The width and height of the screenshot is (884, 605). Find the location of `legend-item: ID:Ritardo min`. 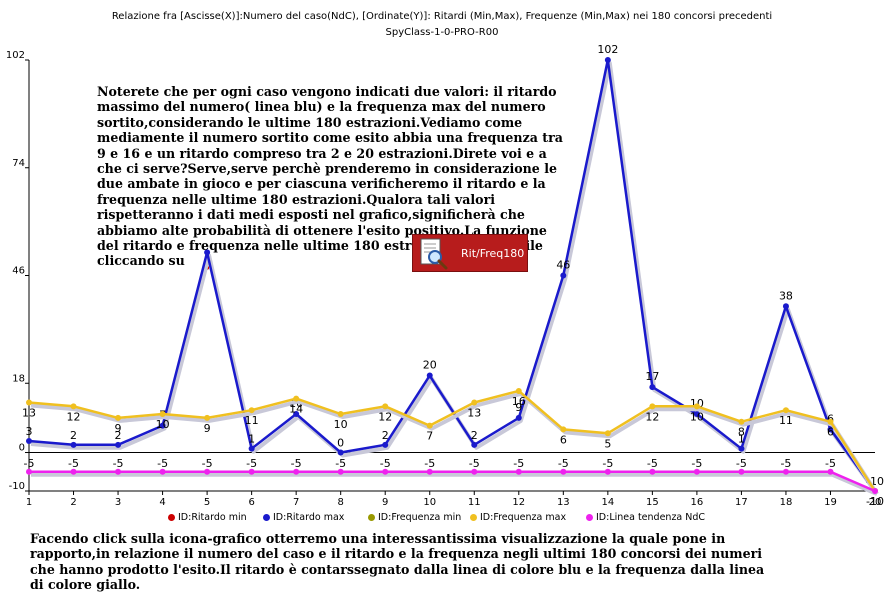

legend-item: ID:Ritardo min is located at coordinates (207, 517).